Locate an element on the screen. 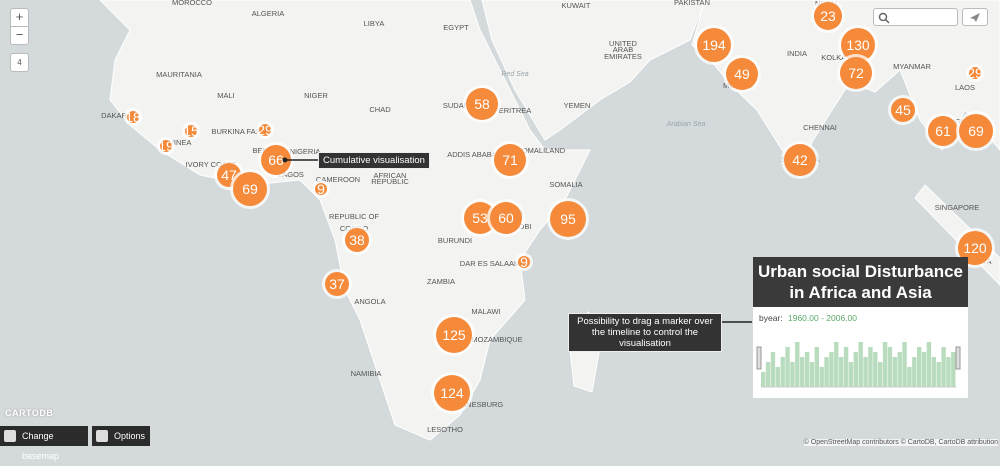 This screenshot has height=466, width=1000. place-label: ERITREA is located at coordinates (515, 110).